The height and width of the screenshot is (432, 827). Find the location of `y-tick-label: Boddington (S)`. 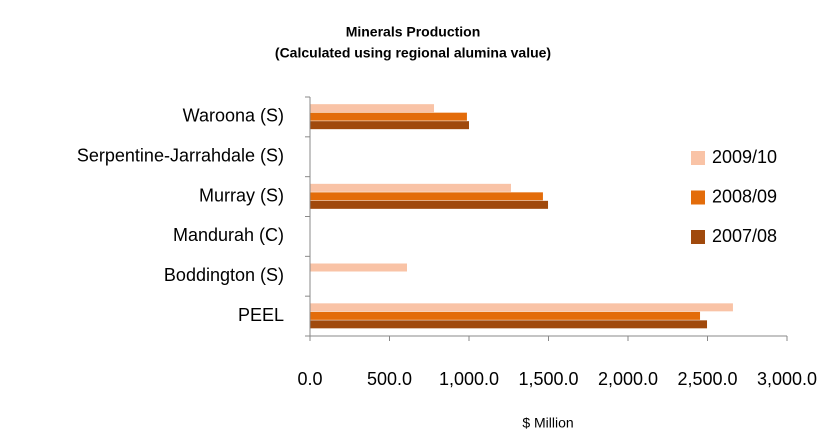

y-tick-label: Boddington (S) is located at coordinates (224, 275).